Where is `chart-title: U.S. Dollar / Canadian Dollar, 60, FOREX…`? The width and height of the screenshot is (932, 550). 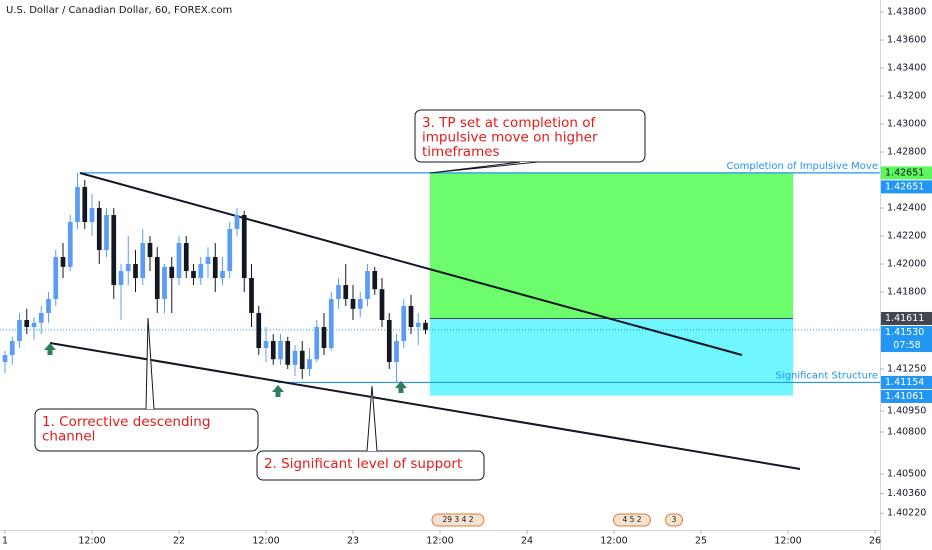 chart-title: U.S. Dollar / Canadian Dollar, 60, FOREX… is located at coordinates (119, 10).